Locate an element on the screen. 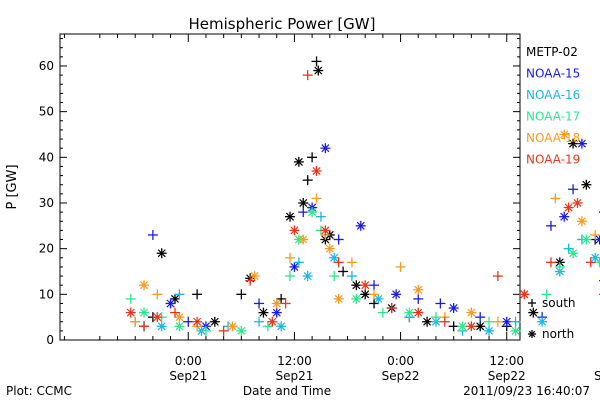  marker-legend-label: south is located at coordinates (559, 303).